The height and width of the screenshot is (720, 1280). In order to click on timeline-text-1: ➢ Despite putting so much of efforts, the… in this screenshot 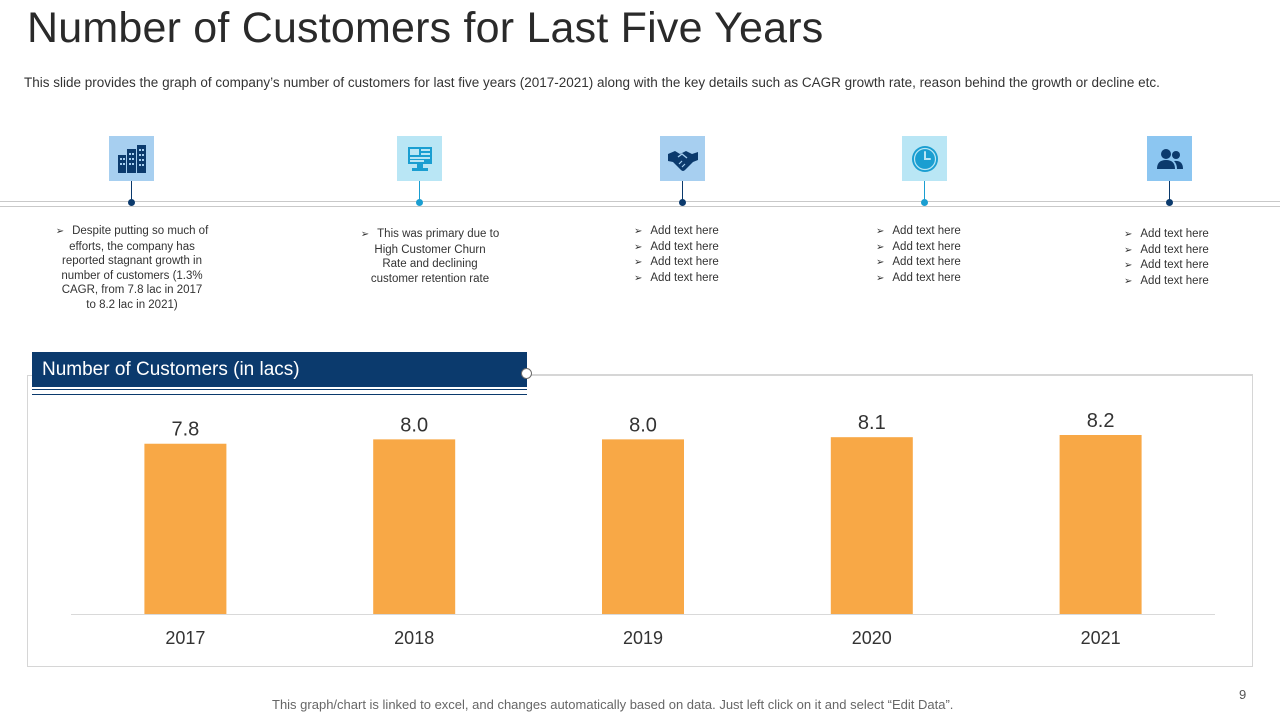, I will do `click(132, 268)`.